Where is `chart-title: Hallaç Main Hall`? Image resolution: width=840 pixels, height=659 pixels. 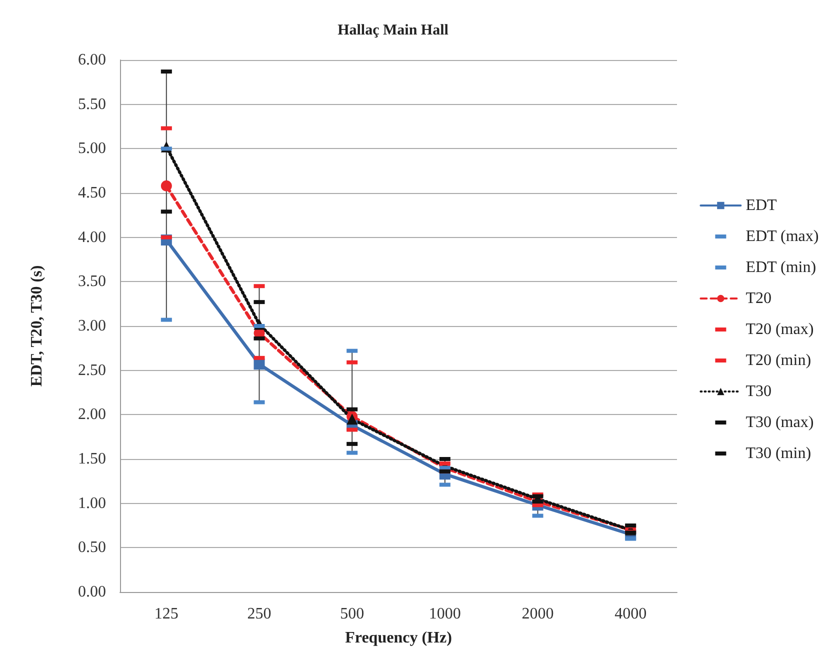 chart-title: Hallaç Main Hall is located at coordinates (393, 30).